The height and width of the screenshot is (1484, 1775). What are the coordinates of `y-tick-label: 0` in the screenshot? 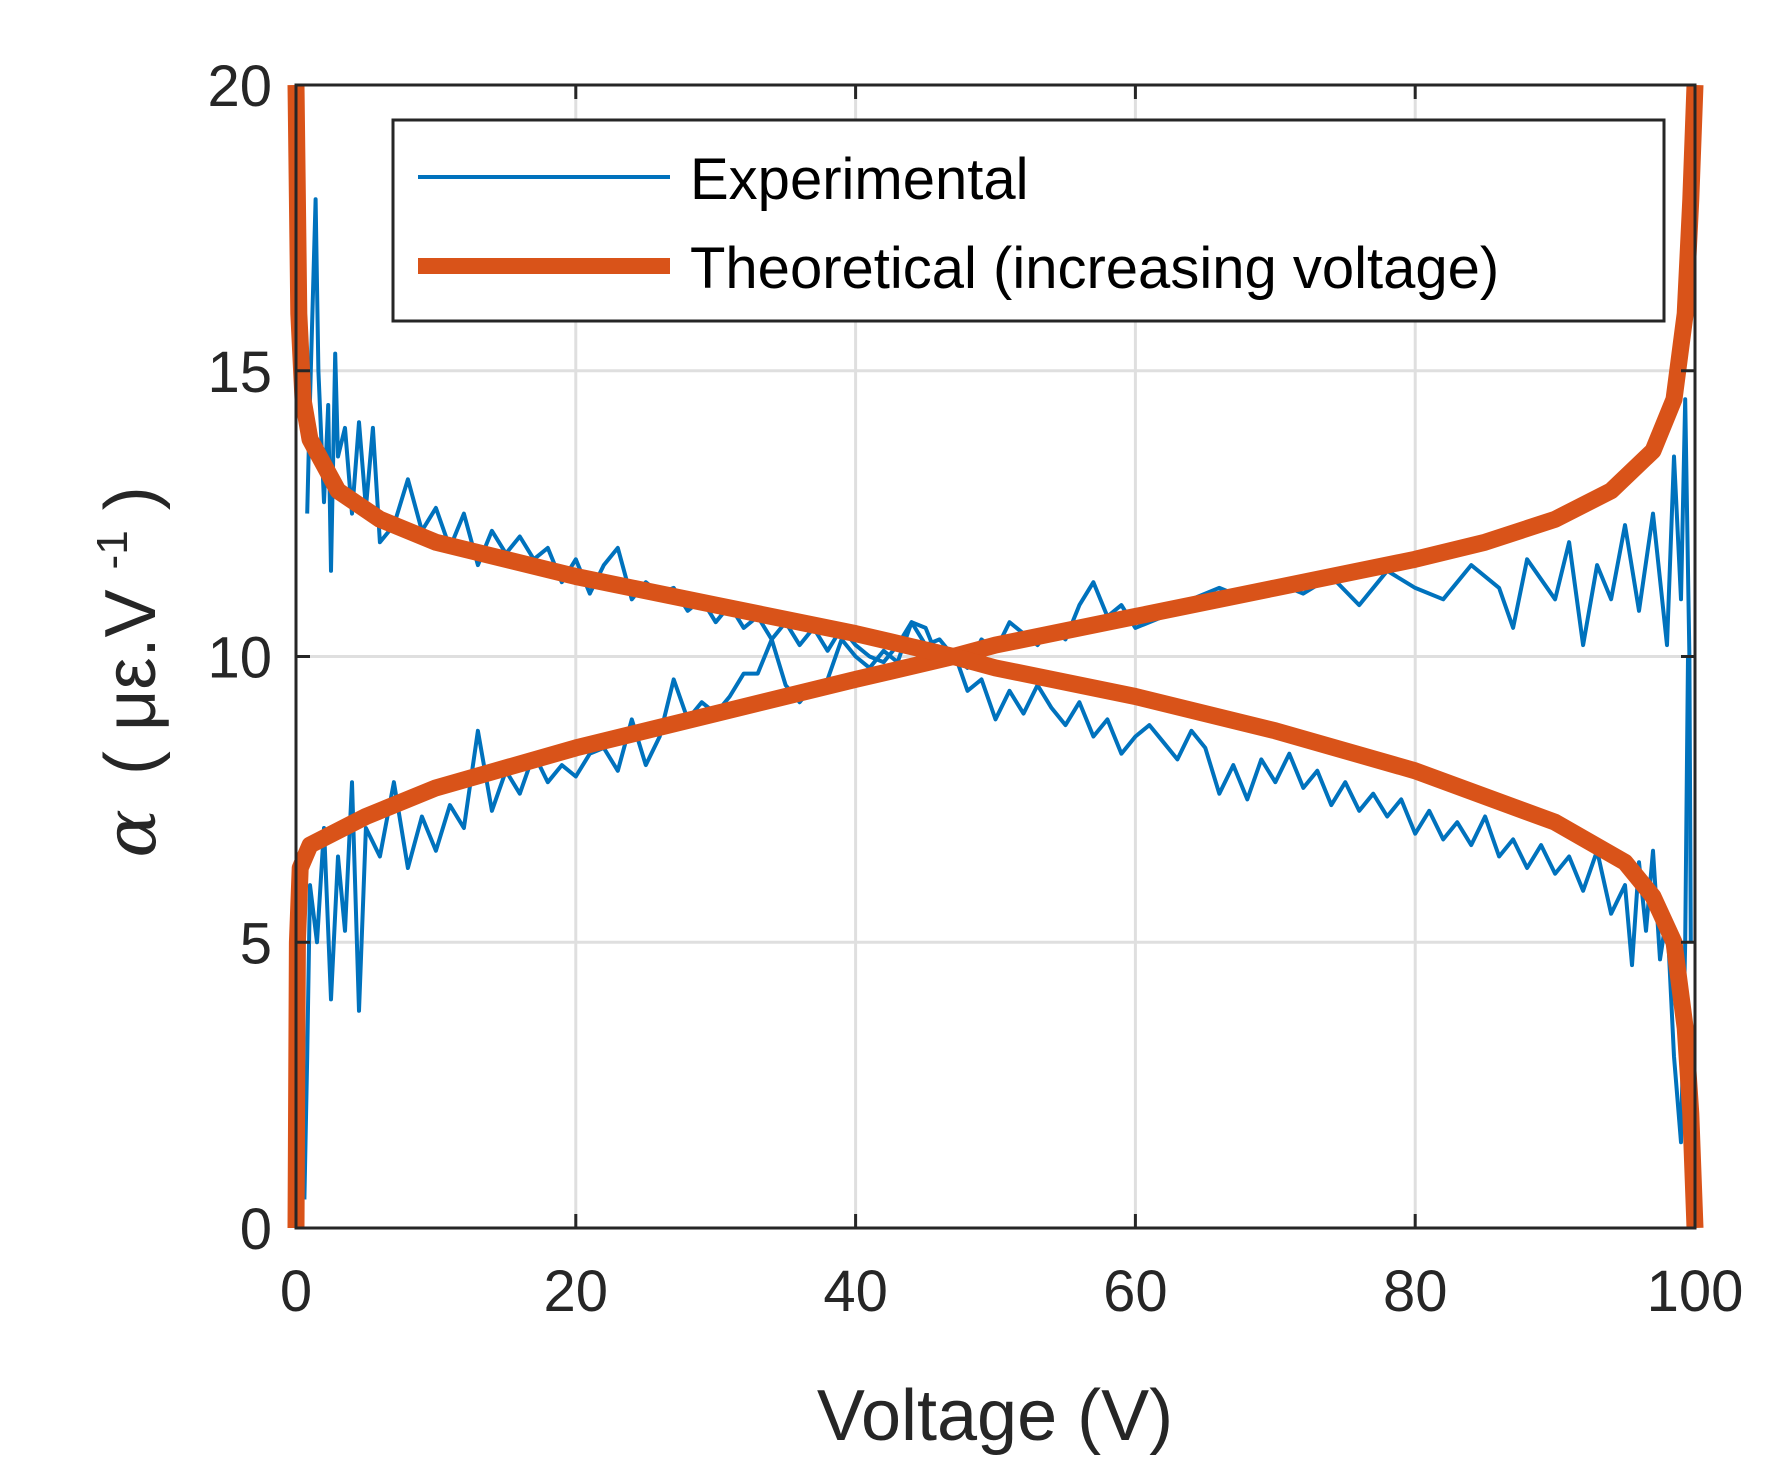 It's located at (256, 1229).